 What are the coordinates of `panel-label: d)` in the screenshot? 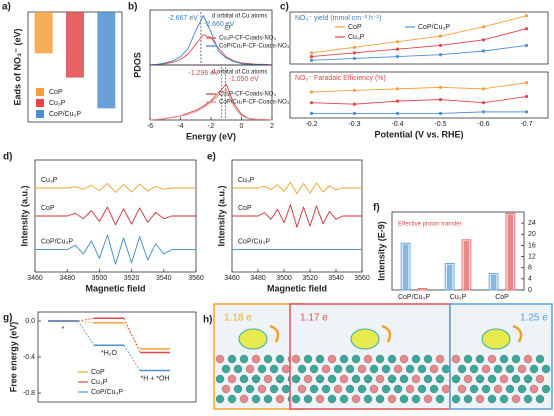 It's located at (7, 157).